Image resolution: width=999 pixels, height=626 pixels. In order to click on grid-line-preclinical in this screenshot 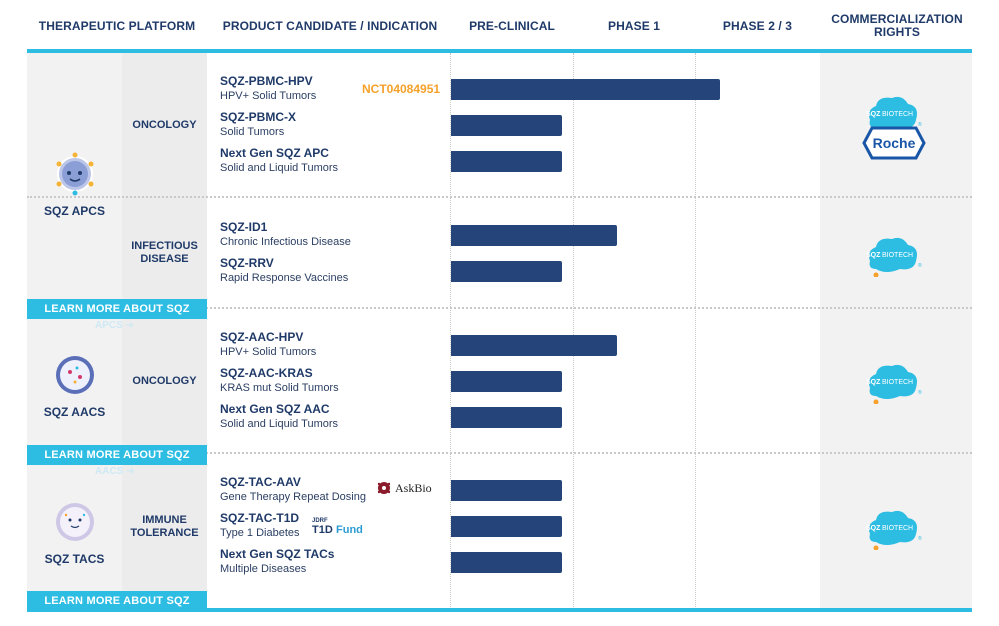, I will do `click(450, 331)`.